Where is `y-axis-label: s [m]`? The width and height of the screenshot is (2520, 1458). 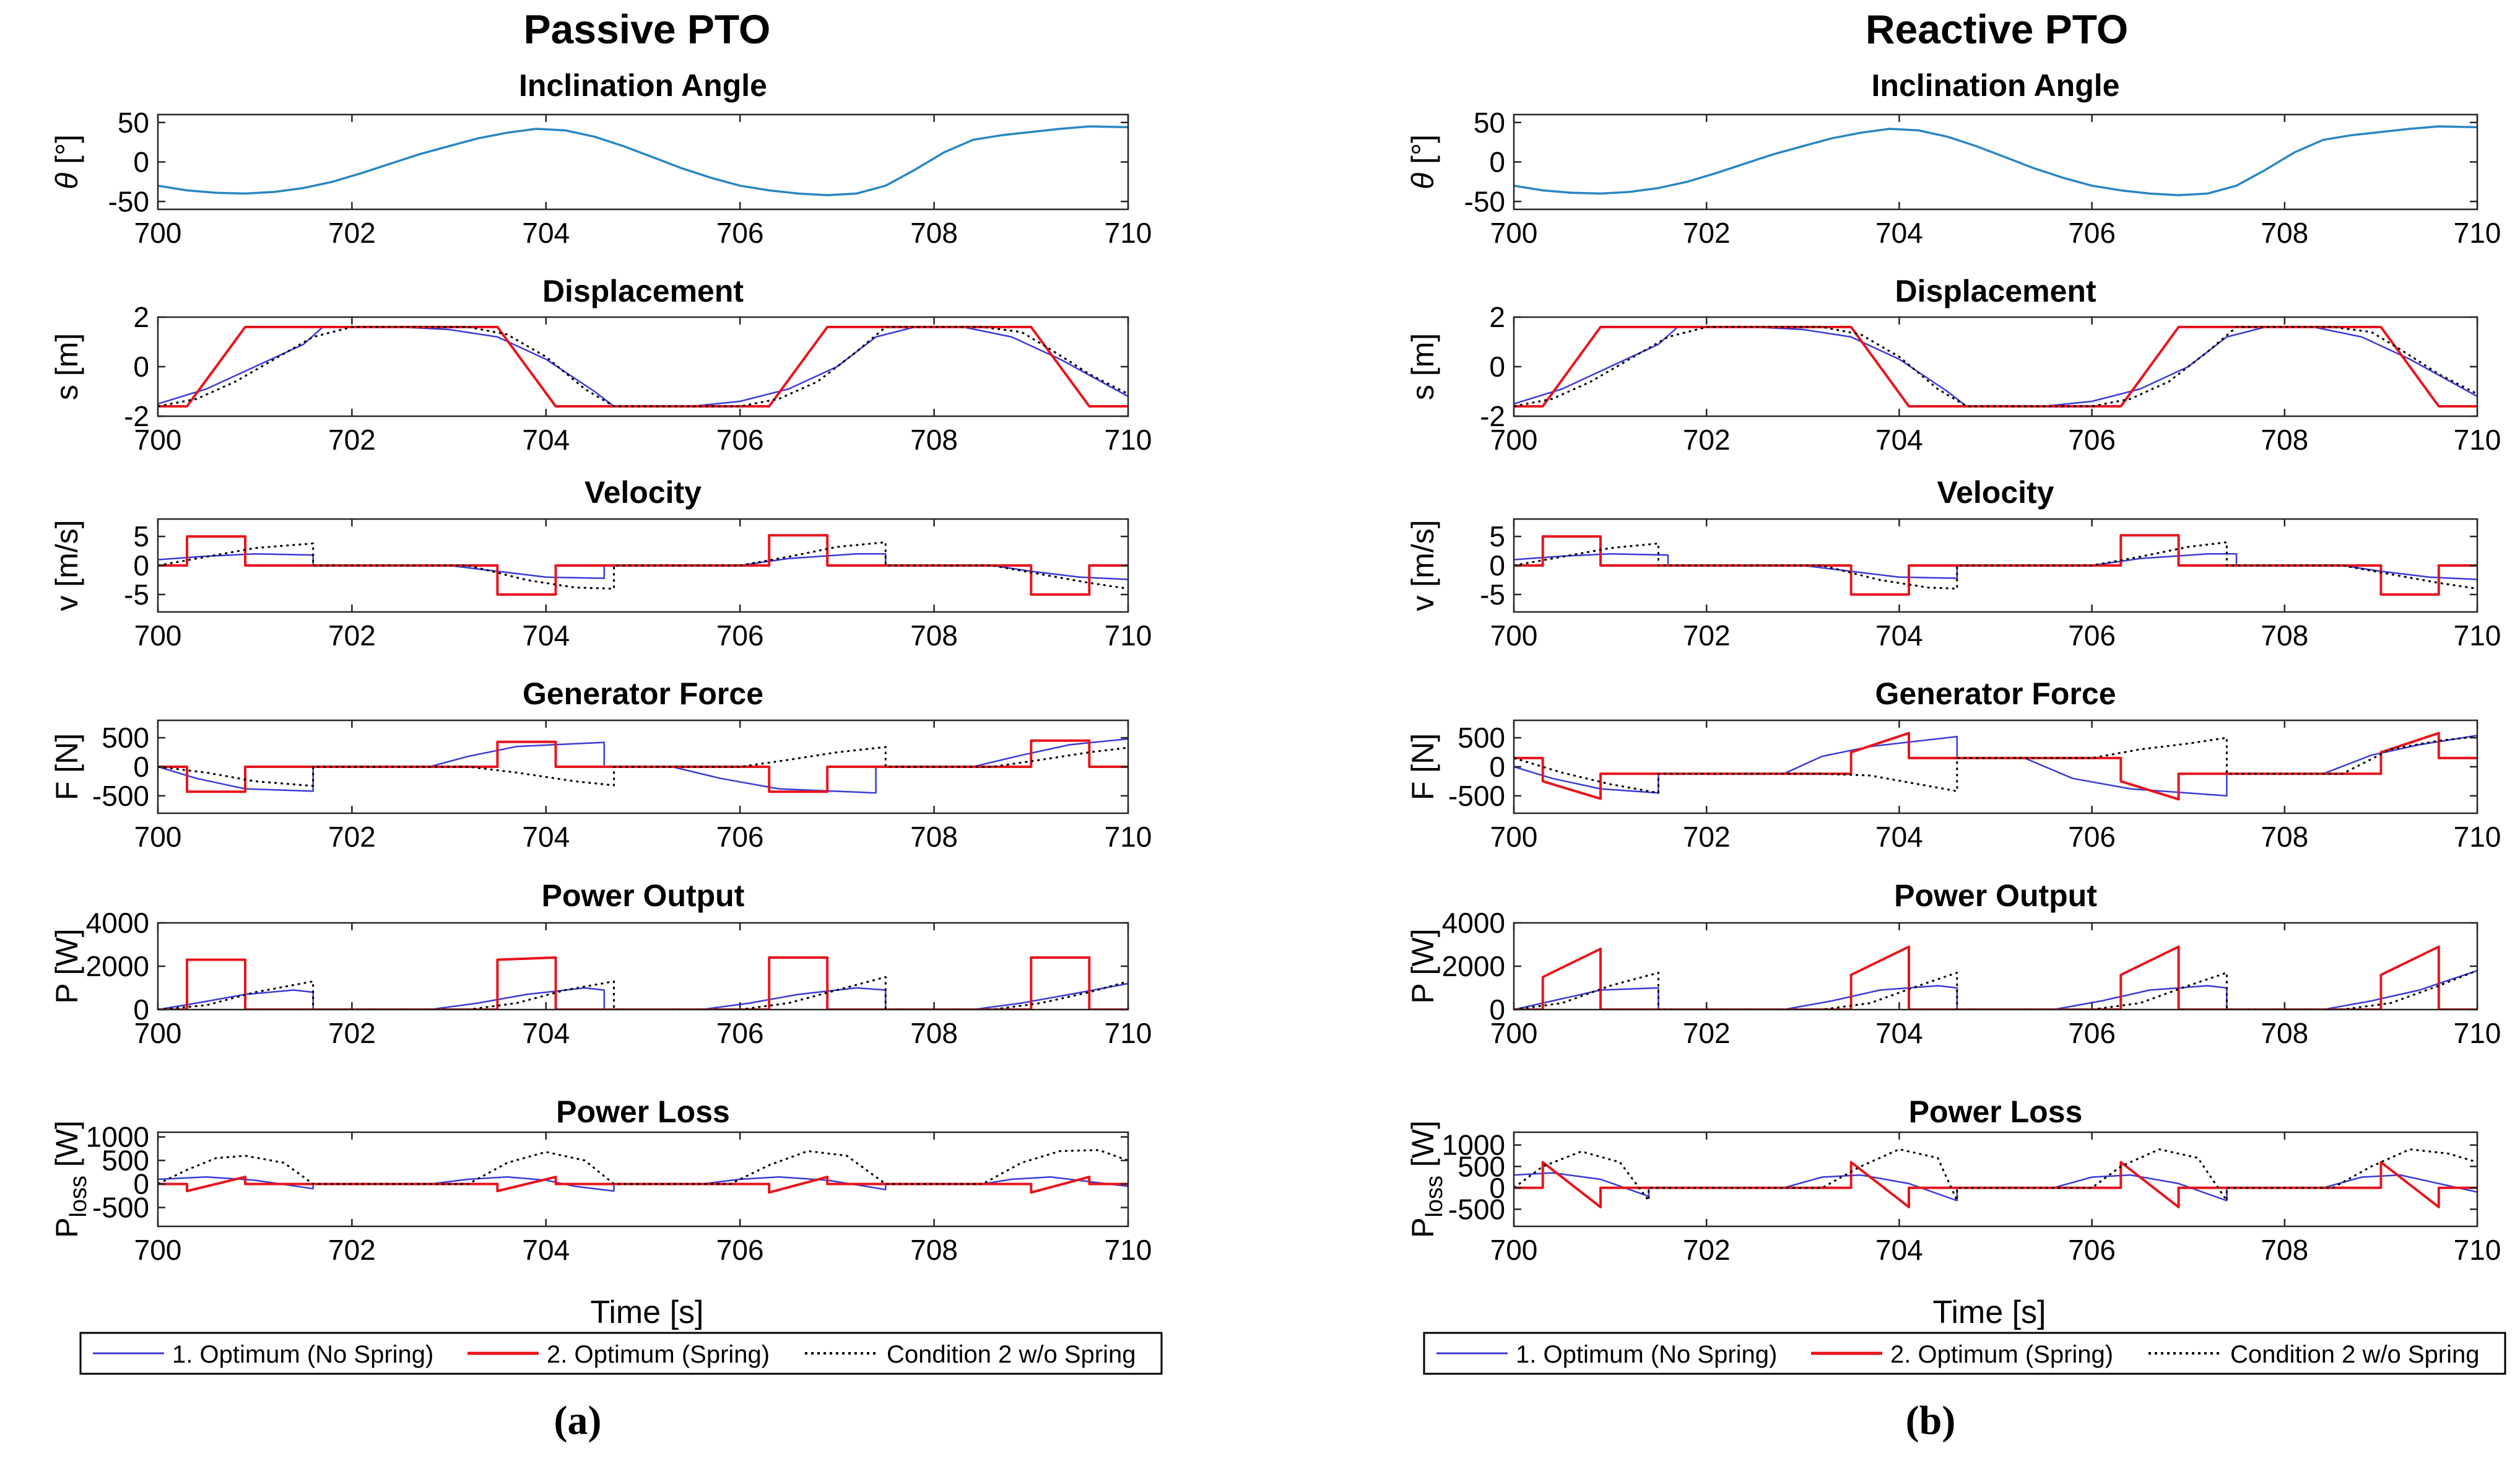 y-axis-label: s [m] is located at coordinates (67, 367).